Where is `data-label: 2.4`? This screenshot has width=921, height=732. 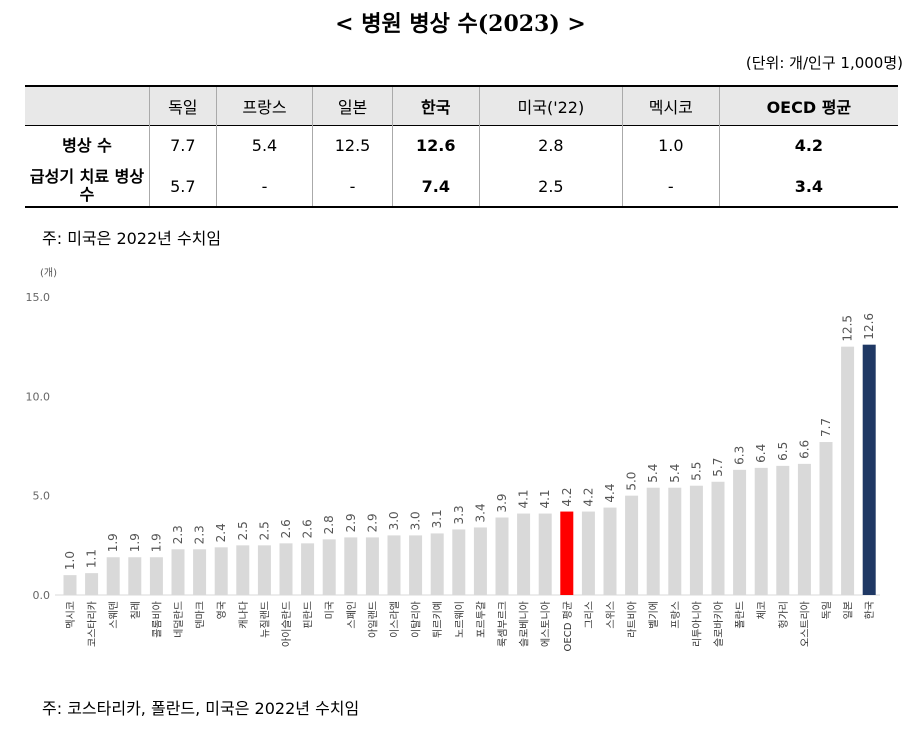
data-label: 2.4 is located at coordinates (221, 532).